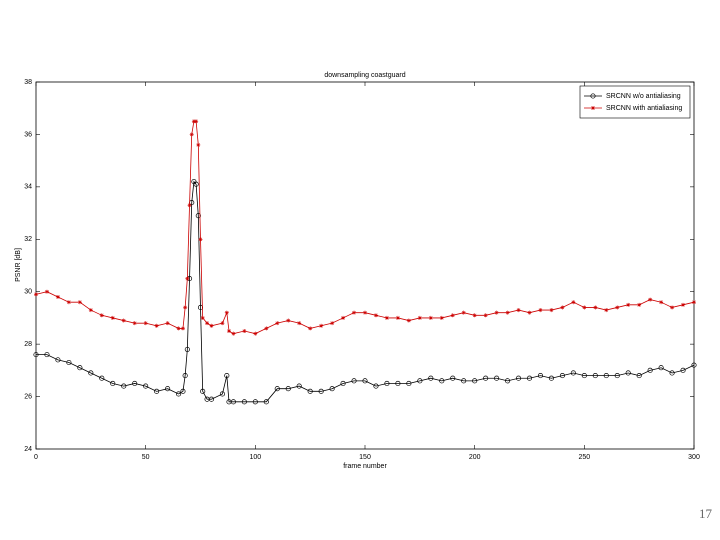  I want to click on y-tick-label: 38, so click(28, 82).